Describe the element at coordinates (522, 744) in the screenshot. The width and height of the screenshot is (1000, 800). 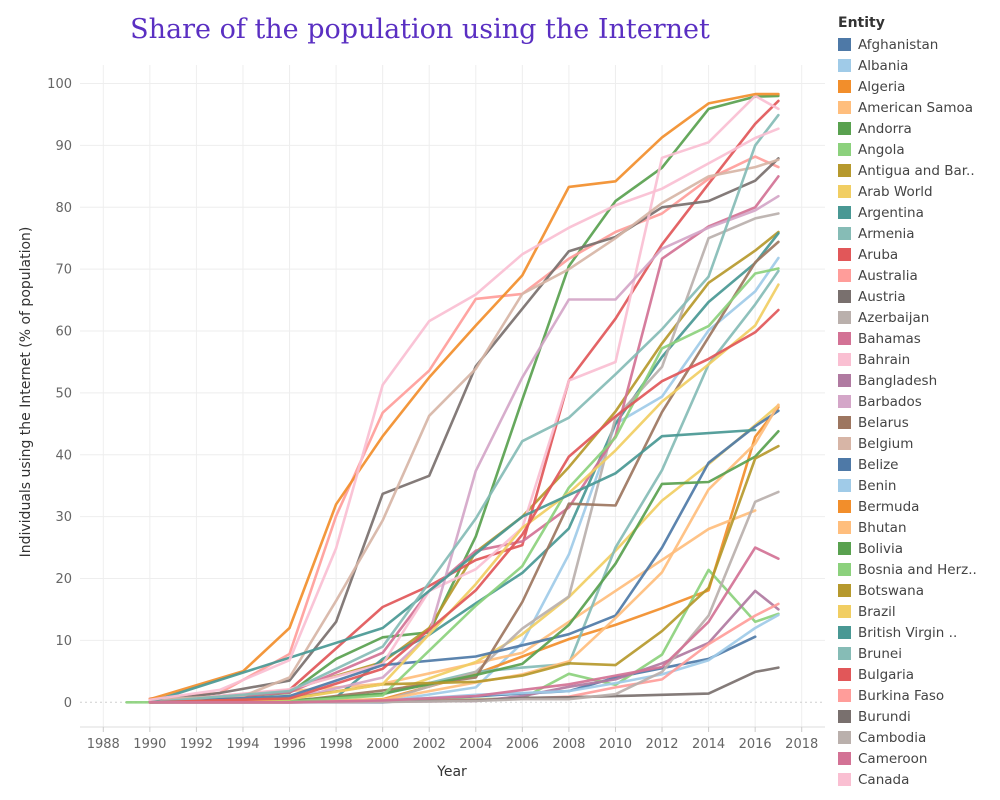
I see `x-tick-label: 2006` at that location.